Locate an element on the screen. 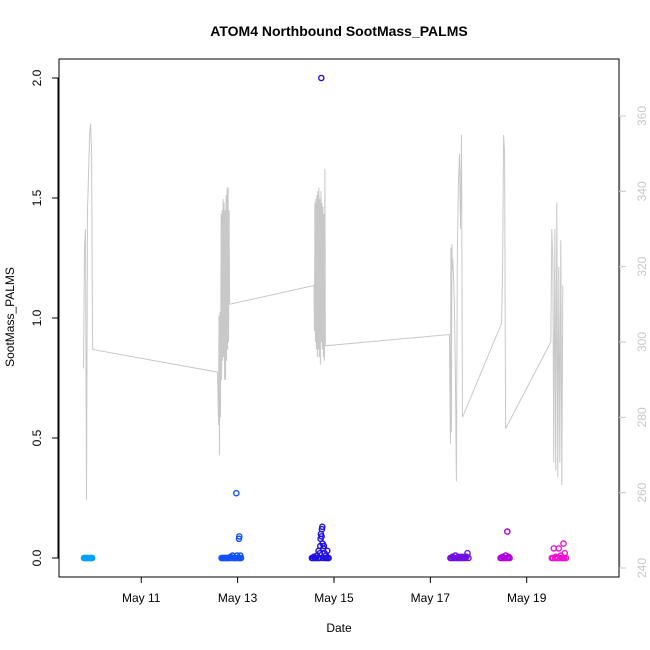  x-tick-label: May 19 is located at coordinates (527, 598).